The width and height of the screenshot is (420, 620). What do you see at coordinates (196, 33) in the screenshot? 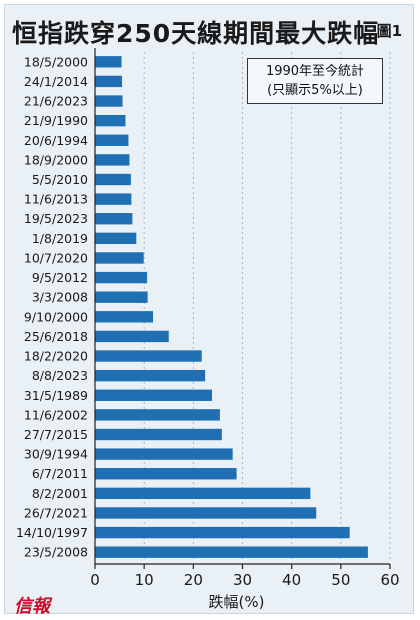
I see `page-title: 恒指跌穿250天線期間最大跌幅` at bounding box center [196, 33].